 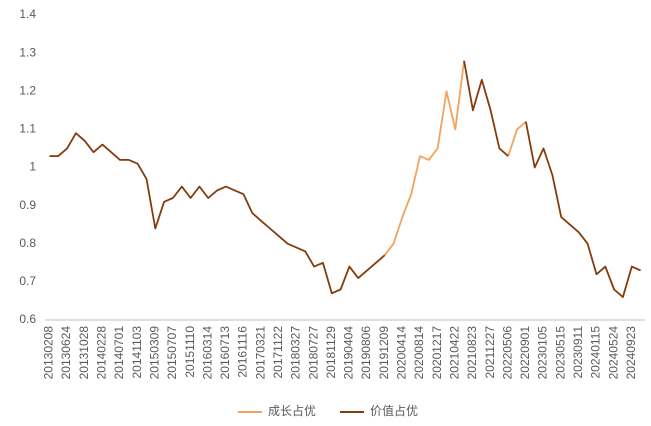 I want to click on x-tick-label: 20220901, so click(x=525, y=353).